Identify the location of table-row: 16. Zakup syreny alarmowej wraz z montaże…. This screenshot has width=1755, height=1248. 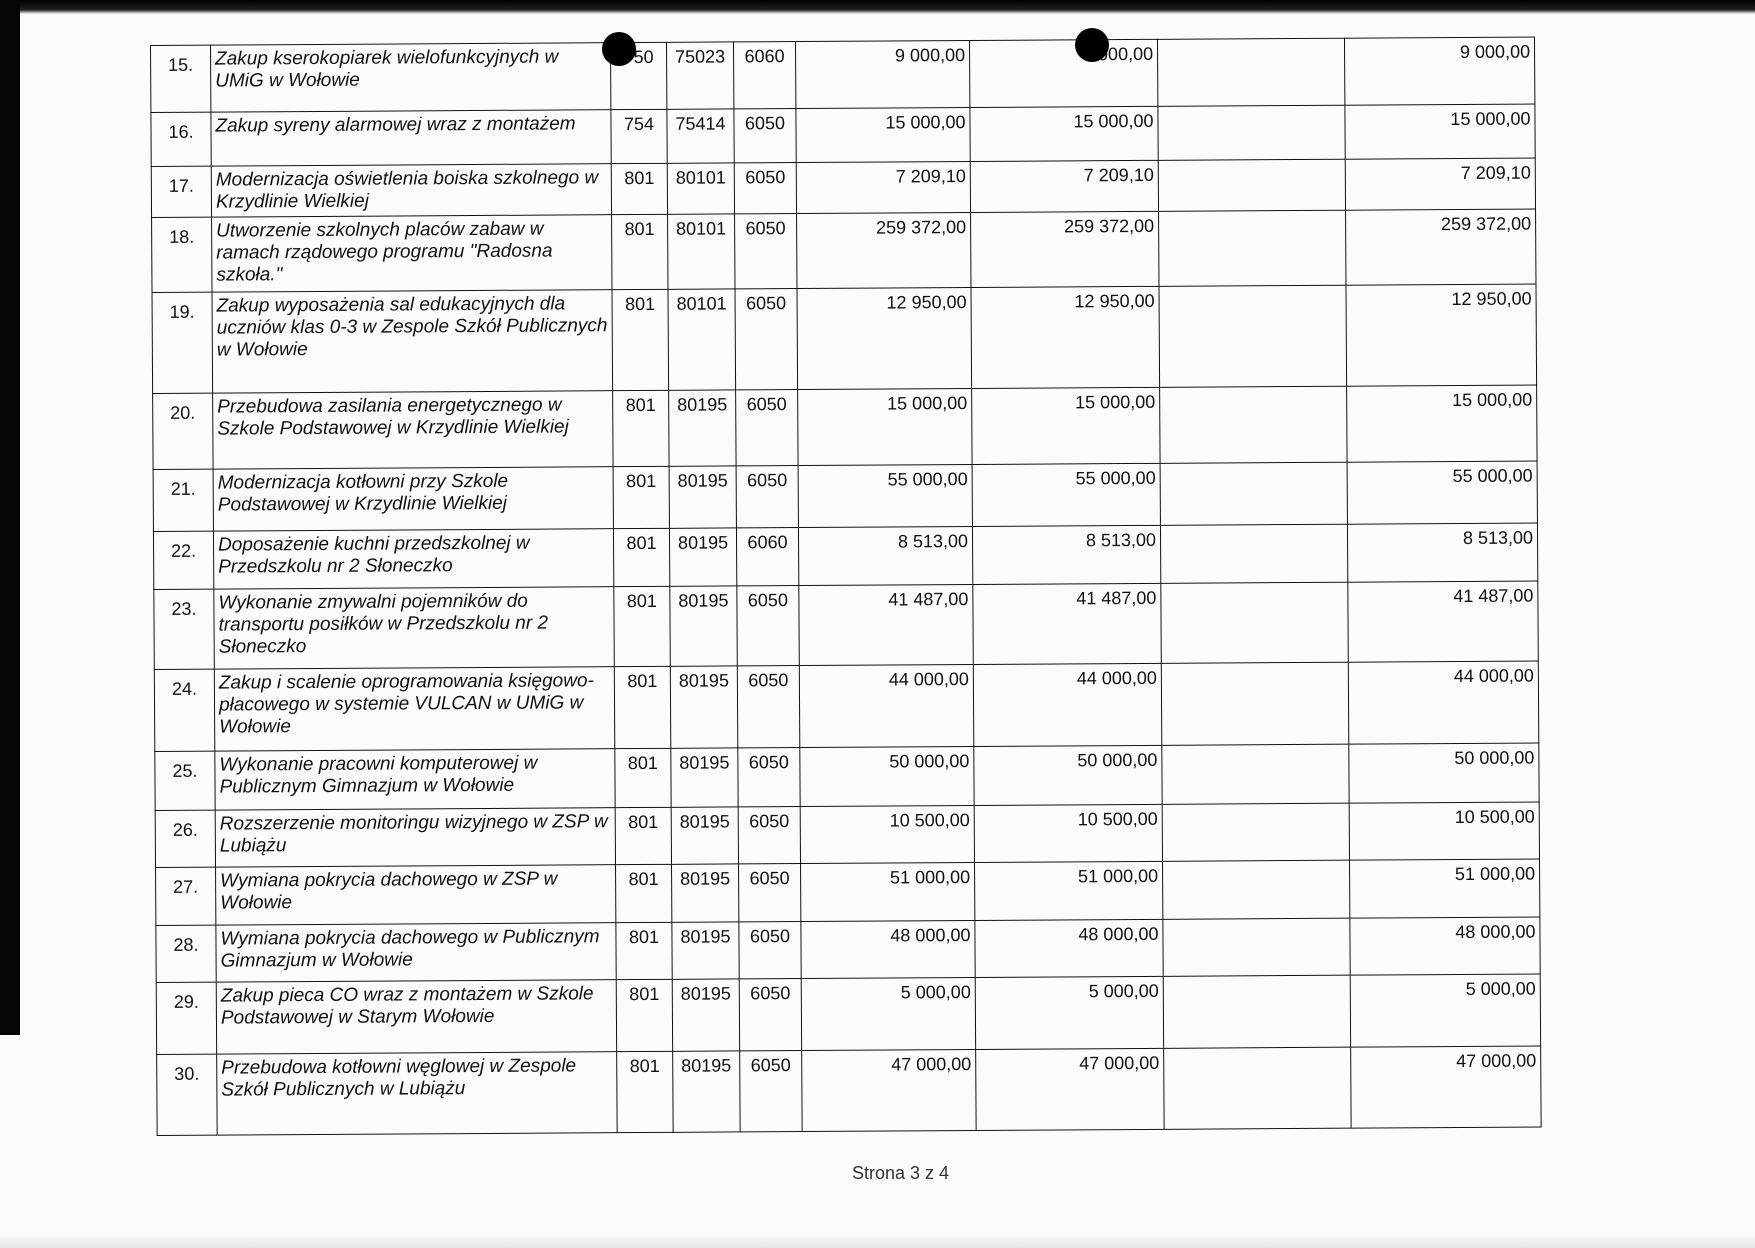
(843, 135).